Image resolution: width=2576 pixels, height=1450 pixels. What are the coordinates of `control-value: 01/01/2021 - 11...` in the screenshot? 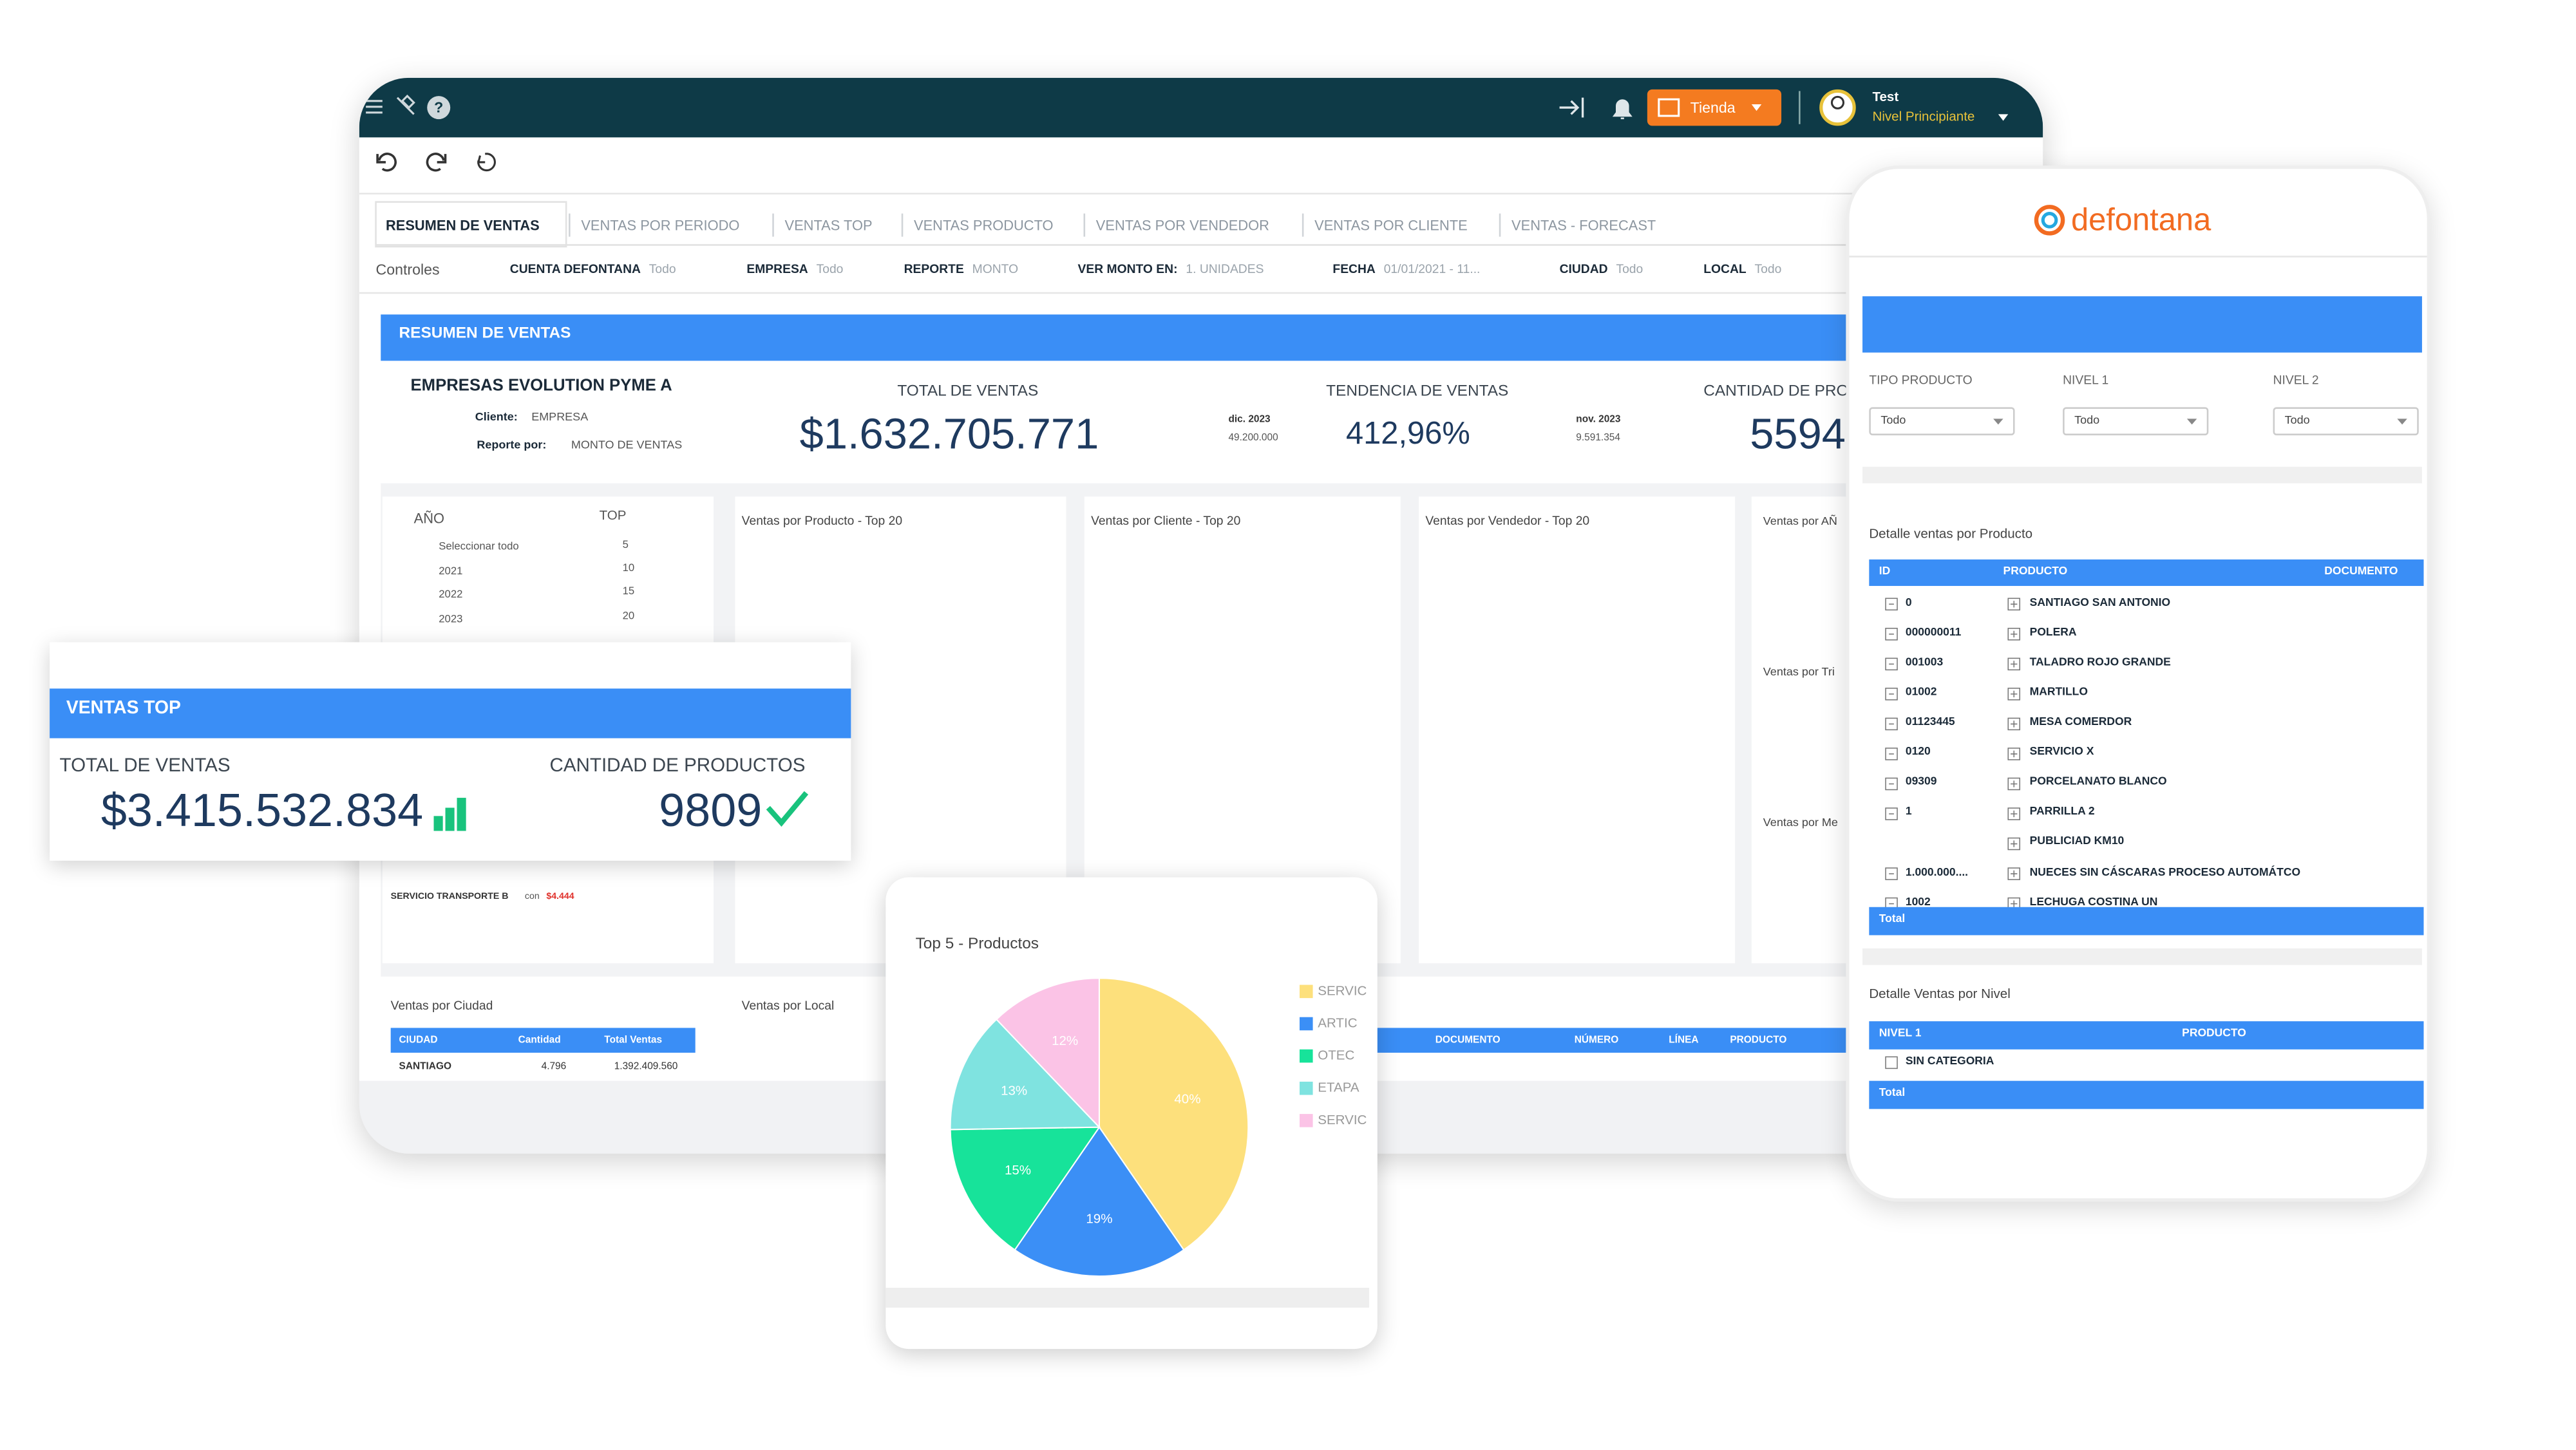 It's located at (1432, 269).